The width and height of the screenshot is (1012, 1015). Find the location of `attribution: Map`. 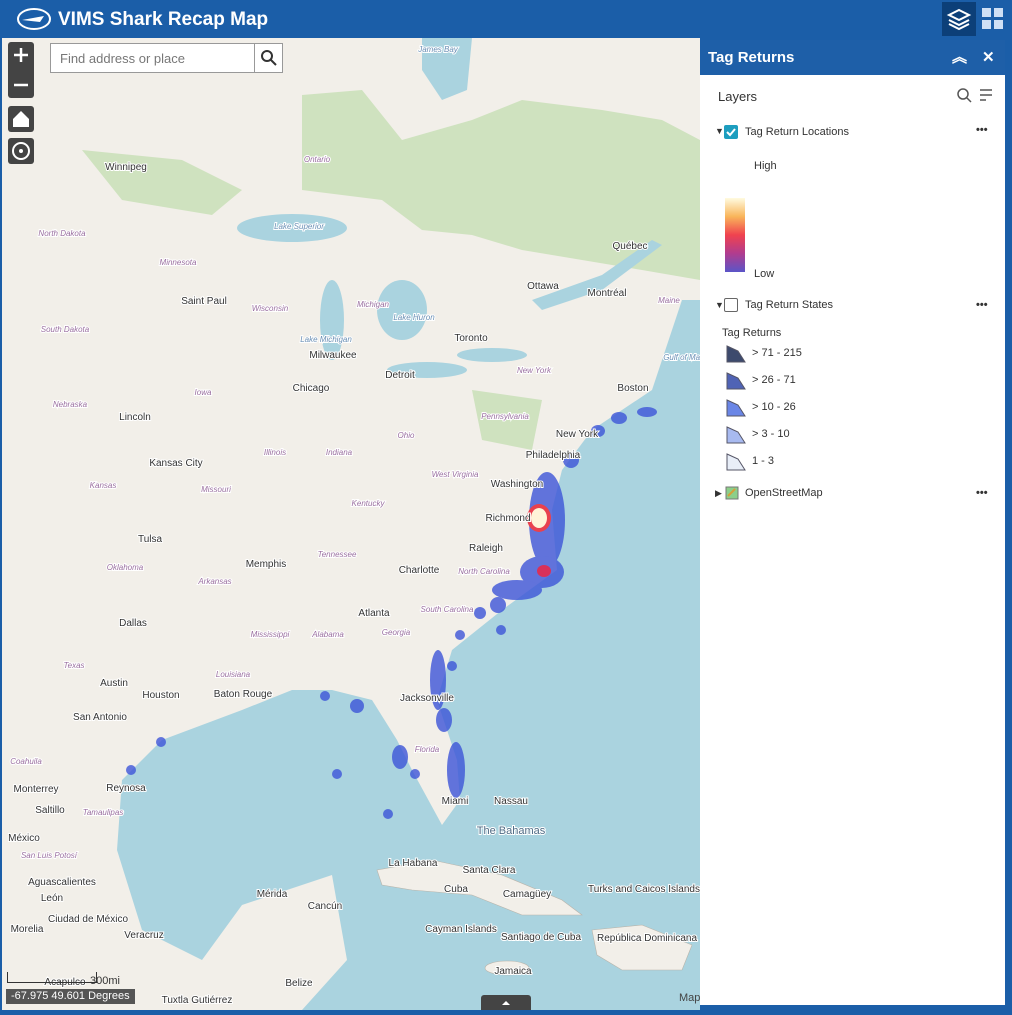

attribution: Map is located at coordinates (690, 998).